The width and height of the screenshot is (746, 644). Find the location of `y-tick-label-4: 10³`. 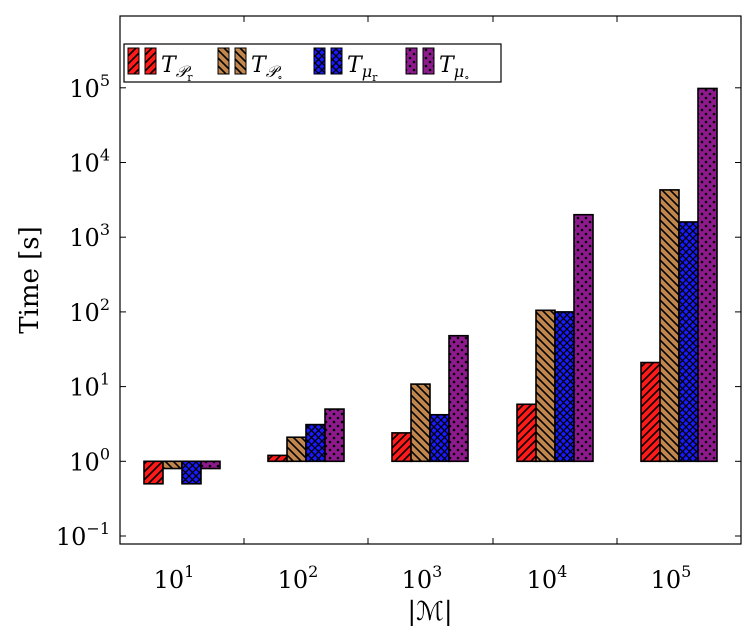

y-tick-label-4: 10³ is located at coordinates (89, 236).